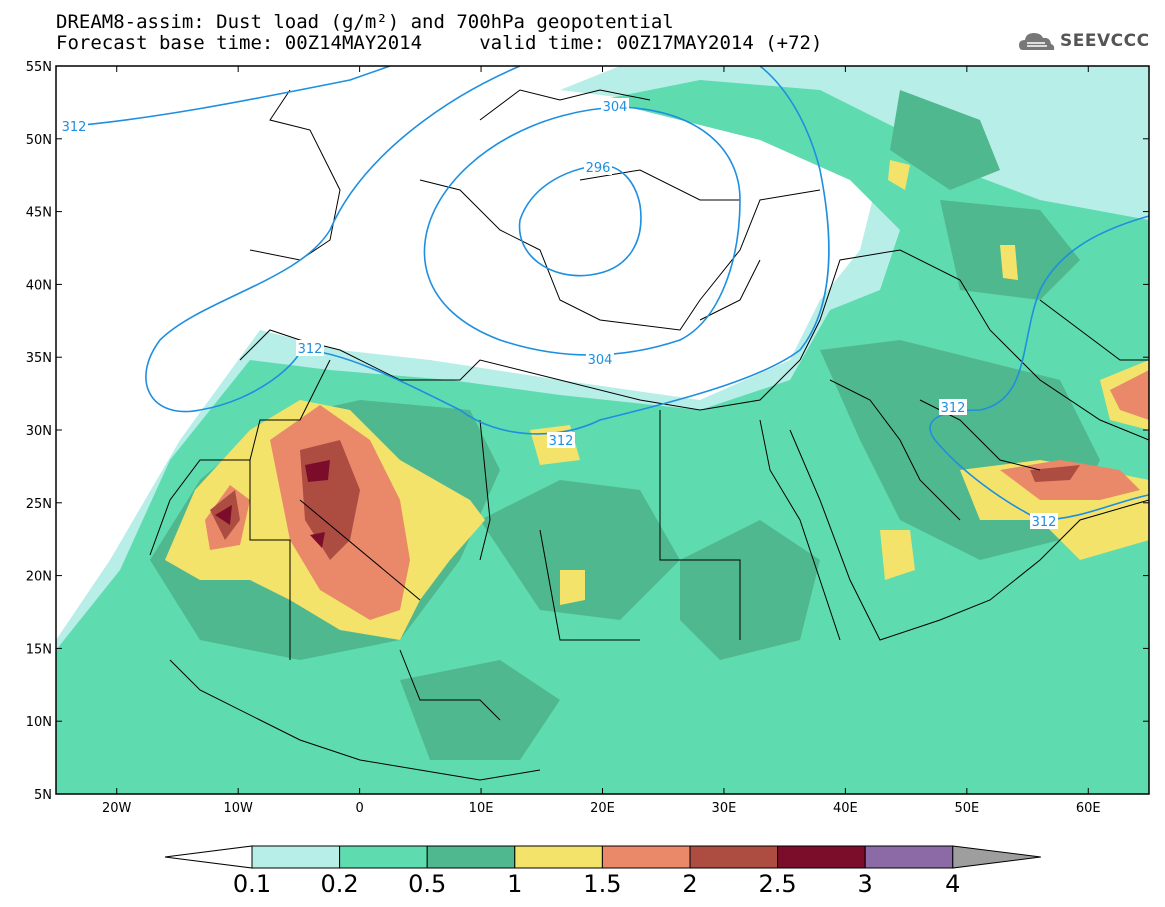 The height and width of the screenshot is (907, 1165). I want to click on lon-tick-label: 20E, so click(602, 808).